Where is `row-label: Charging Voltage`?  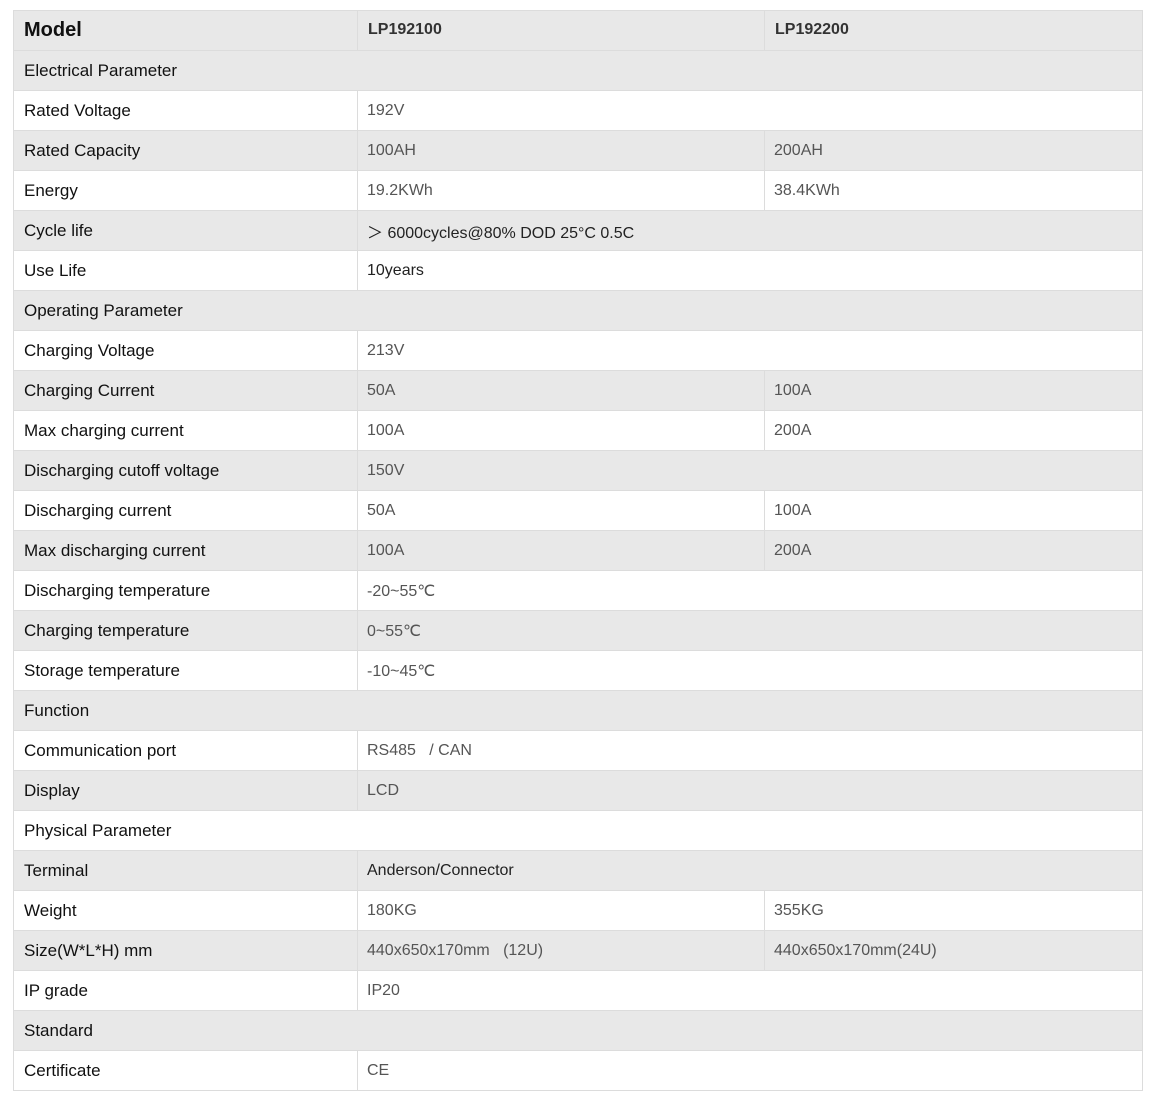 row-label: Charging Voltage is located at coordinates (185, 350).